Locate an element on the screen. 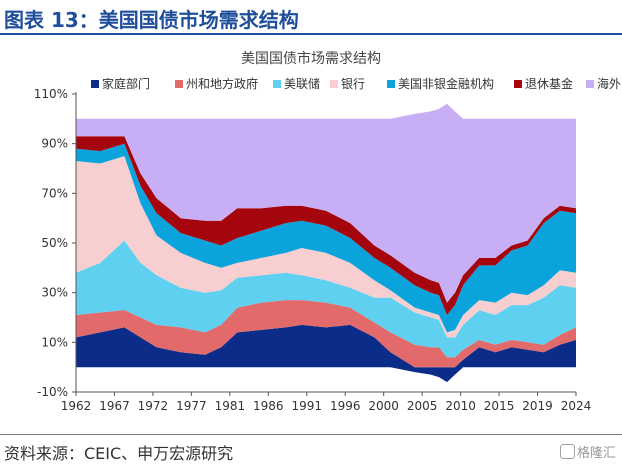  x-tick-label: 2015 is located at coordinates (499, 406).